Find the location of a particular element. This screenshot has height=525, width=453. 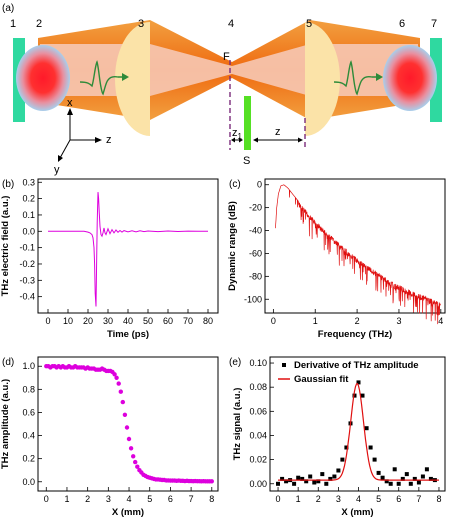

y-tick-label: 0.04 is located at coordinates (258, 435).